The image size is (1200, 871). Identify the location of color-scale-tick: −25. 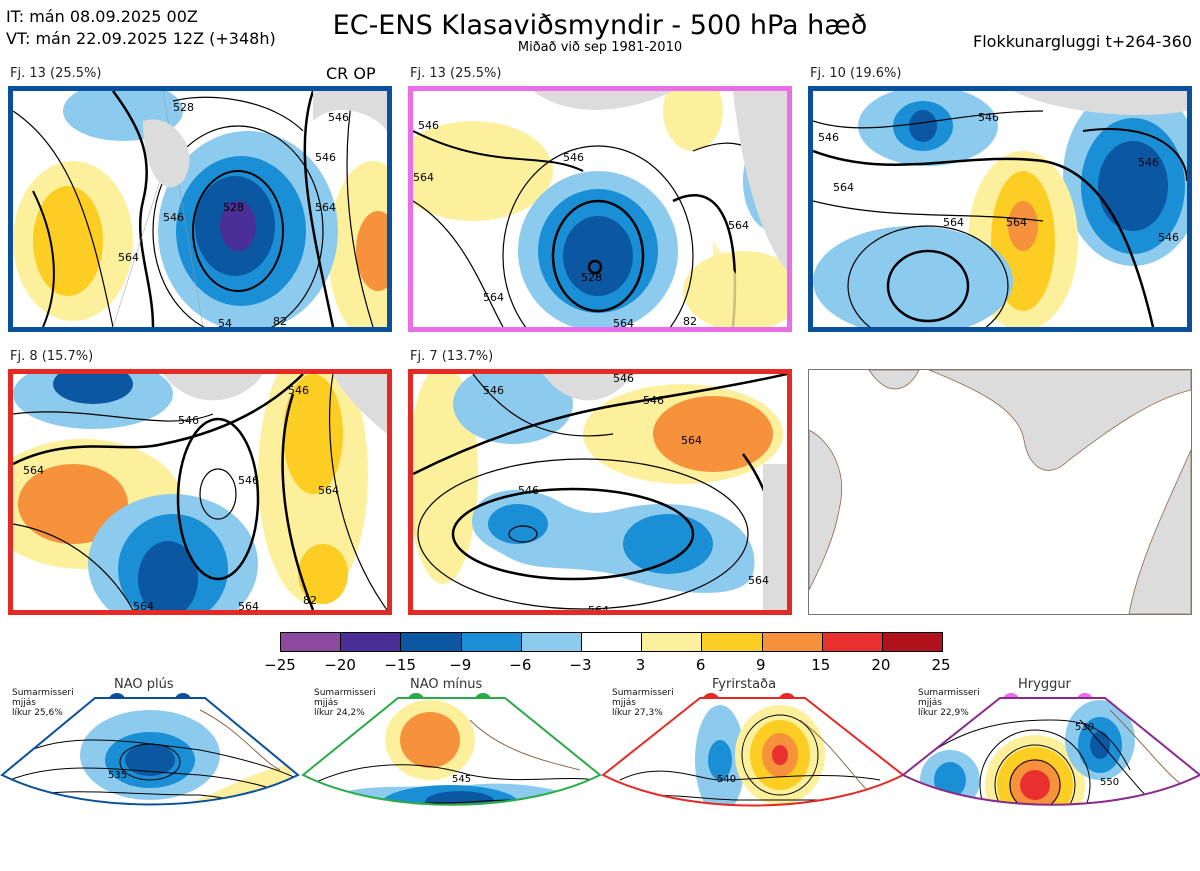
(280, 665).